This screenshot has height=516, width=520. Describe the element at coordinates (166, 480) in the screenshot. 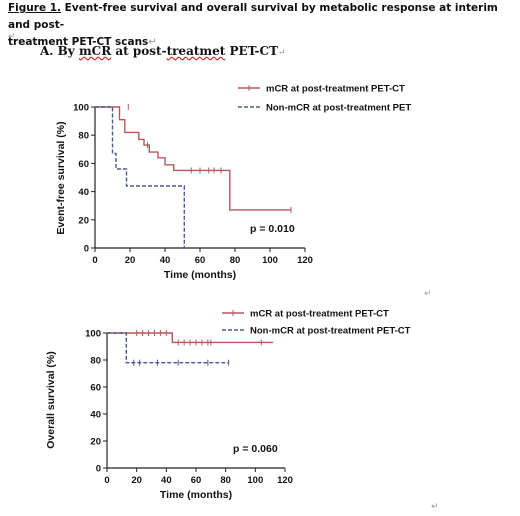

I see `chart2-x-tick-label: 40` at that location.